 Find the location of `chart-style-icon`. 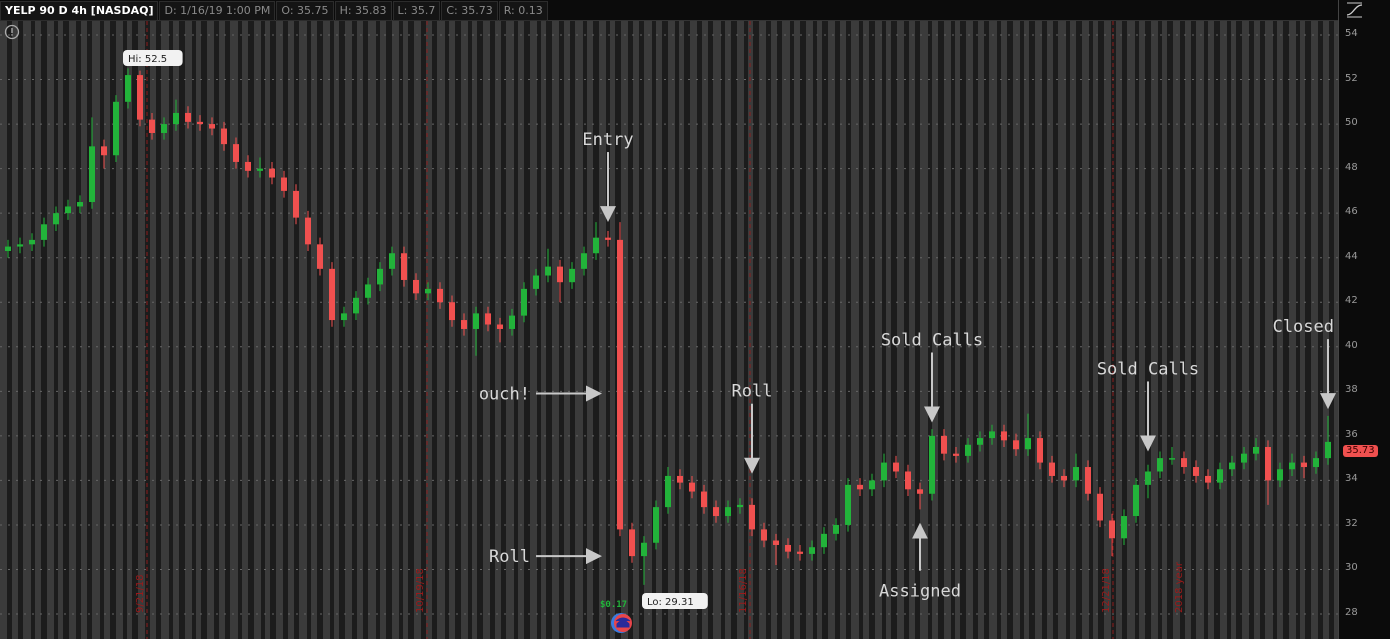

chart-style-icon is located at coordinates (1355, 10).